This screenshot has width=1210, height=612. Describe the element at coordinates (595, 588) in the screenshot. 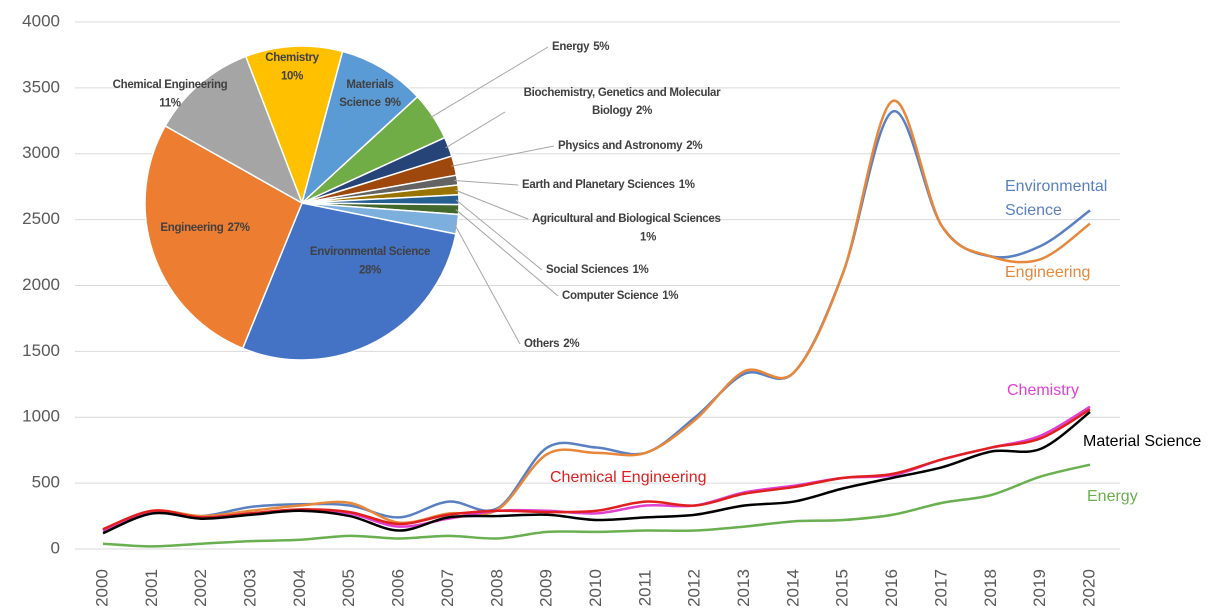

I see `x-tick-label: 2010` at that location.